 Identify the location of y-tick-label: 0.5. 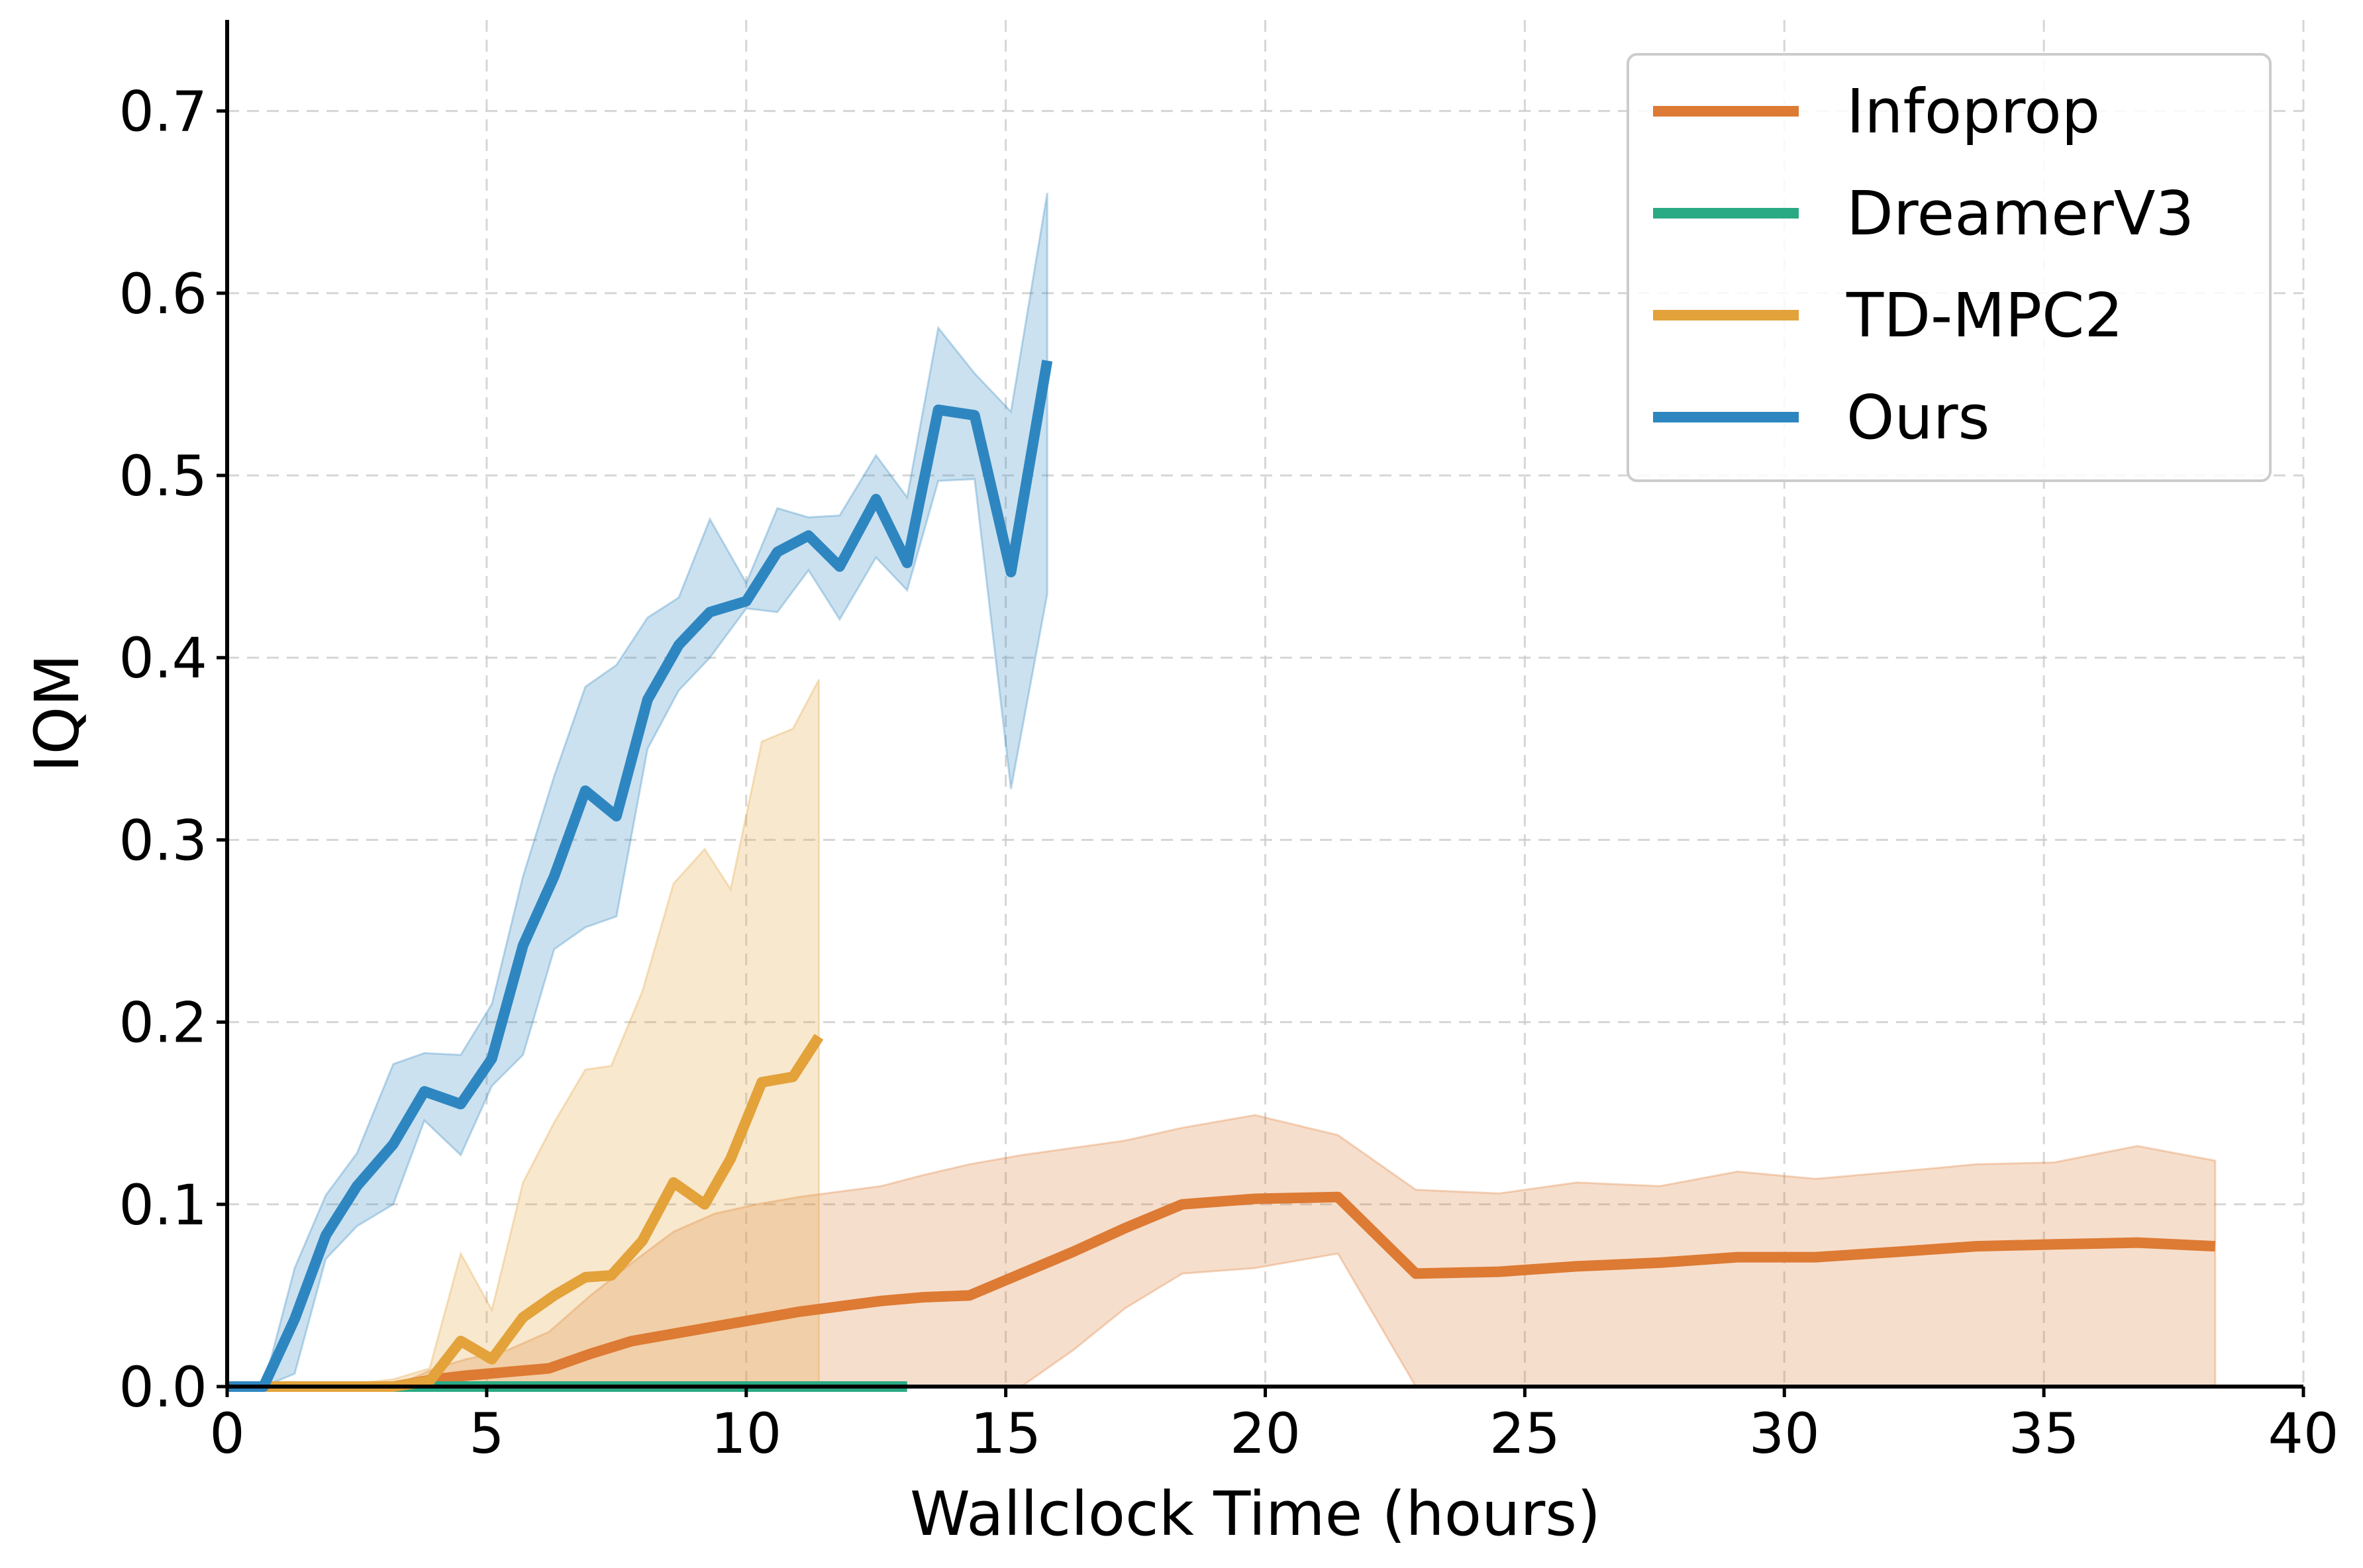
(163, 476).